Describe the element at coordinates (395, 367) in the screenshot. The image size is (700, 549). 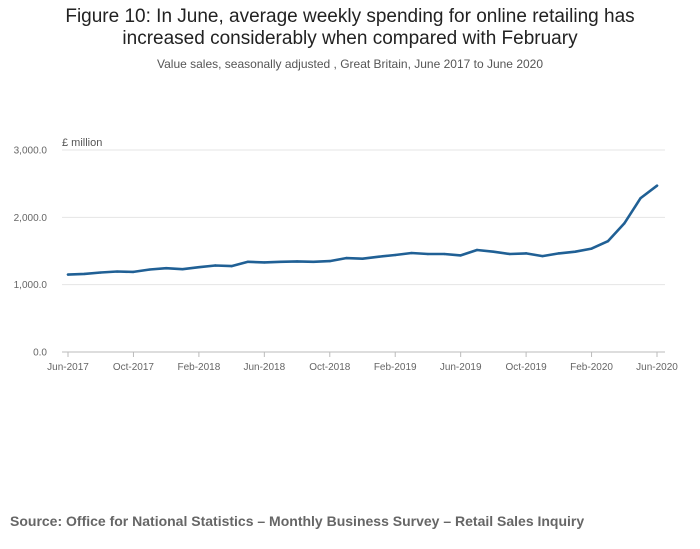
I see `x-tick-label: Feb-2019` at that location.